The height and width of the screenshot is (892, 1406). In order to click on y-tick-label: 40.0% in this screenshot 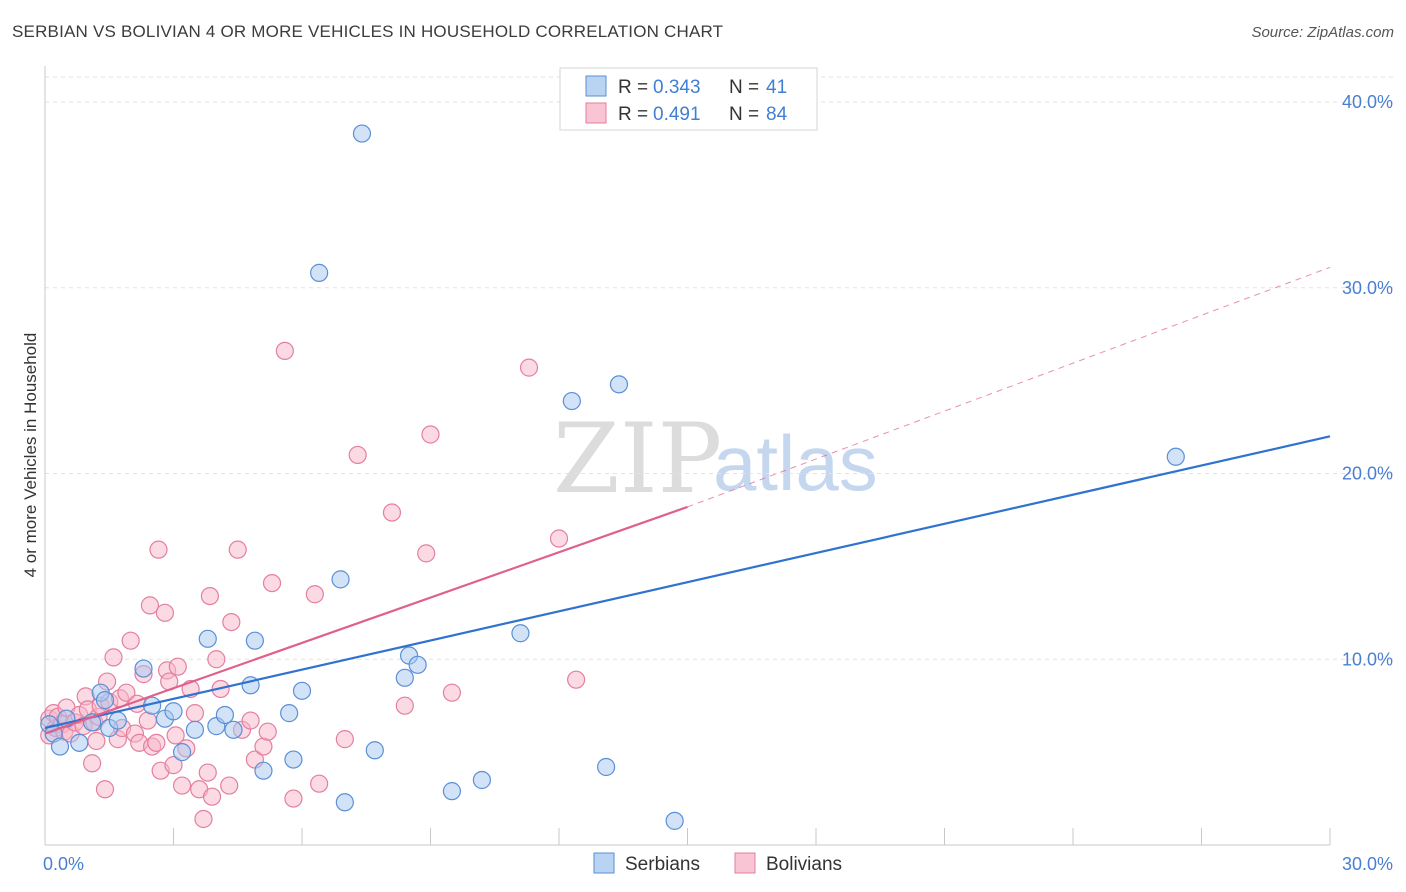, I will do `click(1367, 102)`.